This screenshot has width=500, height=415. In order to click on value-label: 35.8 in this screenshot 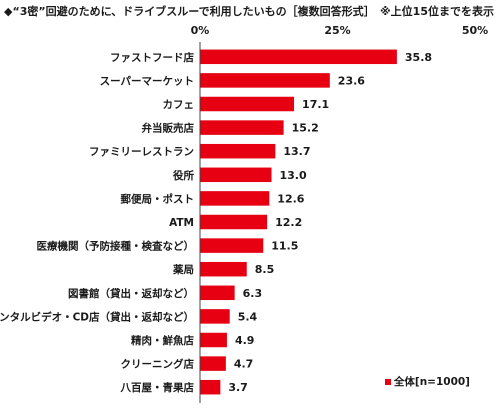, I will do `click(418, 57)`.